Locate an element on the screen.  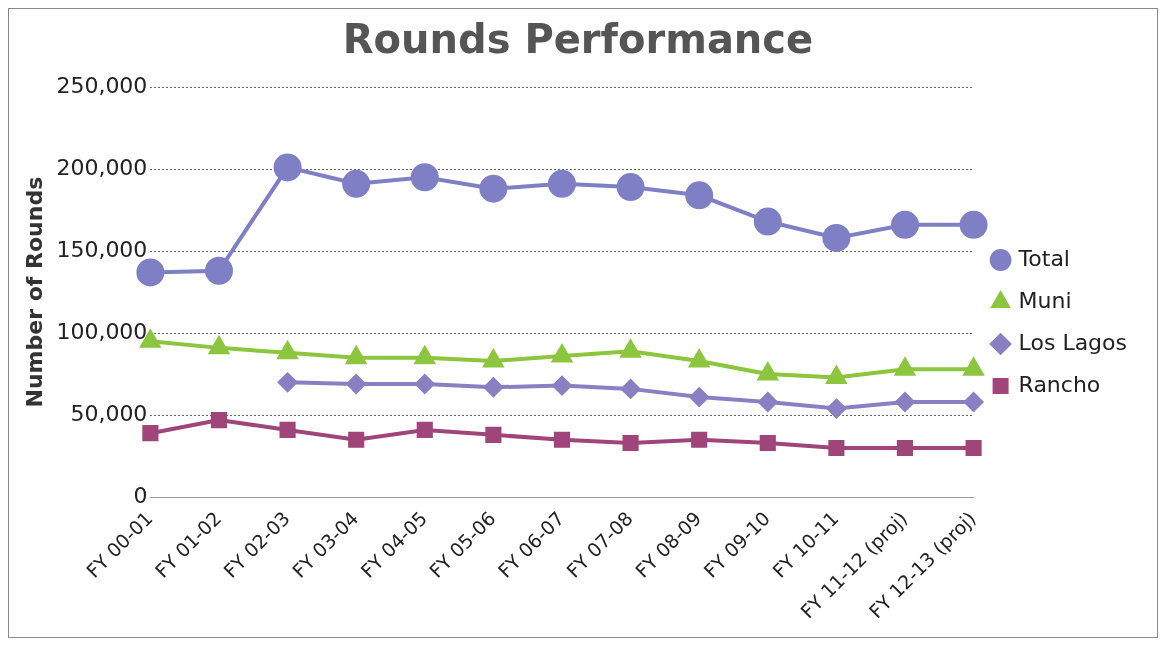
chart-title: Rounds Performance is located at coordinates (578, 39).